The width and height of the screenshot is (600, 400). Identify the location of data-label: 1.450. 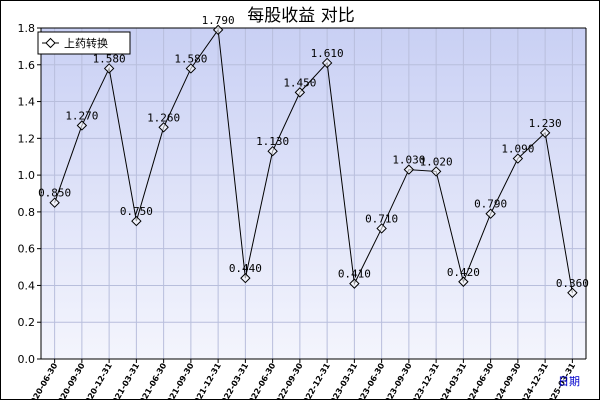
(299, 82).